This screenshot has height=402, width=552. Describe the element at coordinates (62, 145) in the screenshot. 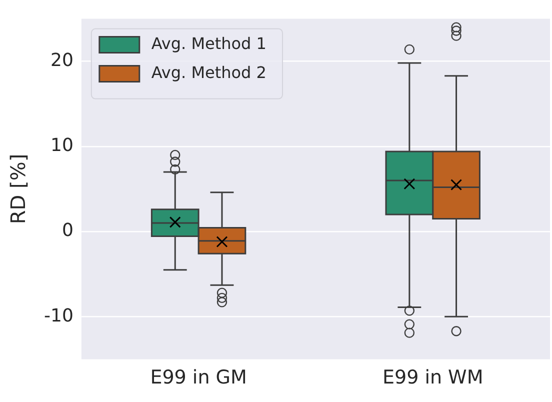

I see `y-tick-label: 10` at that location.